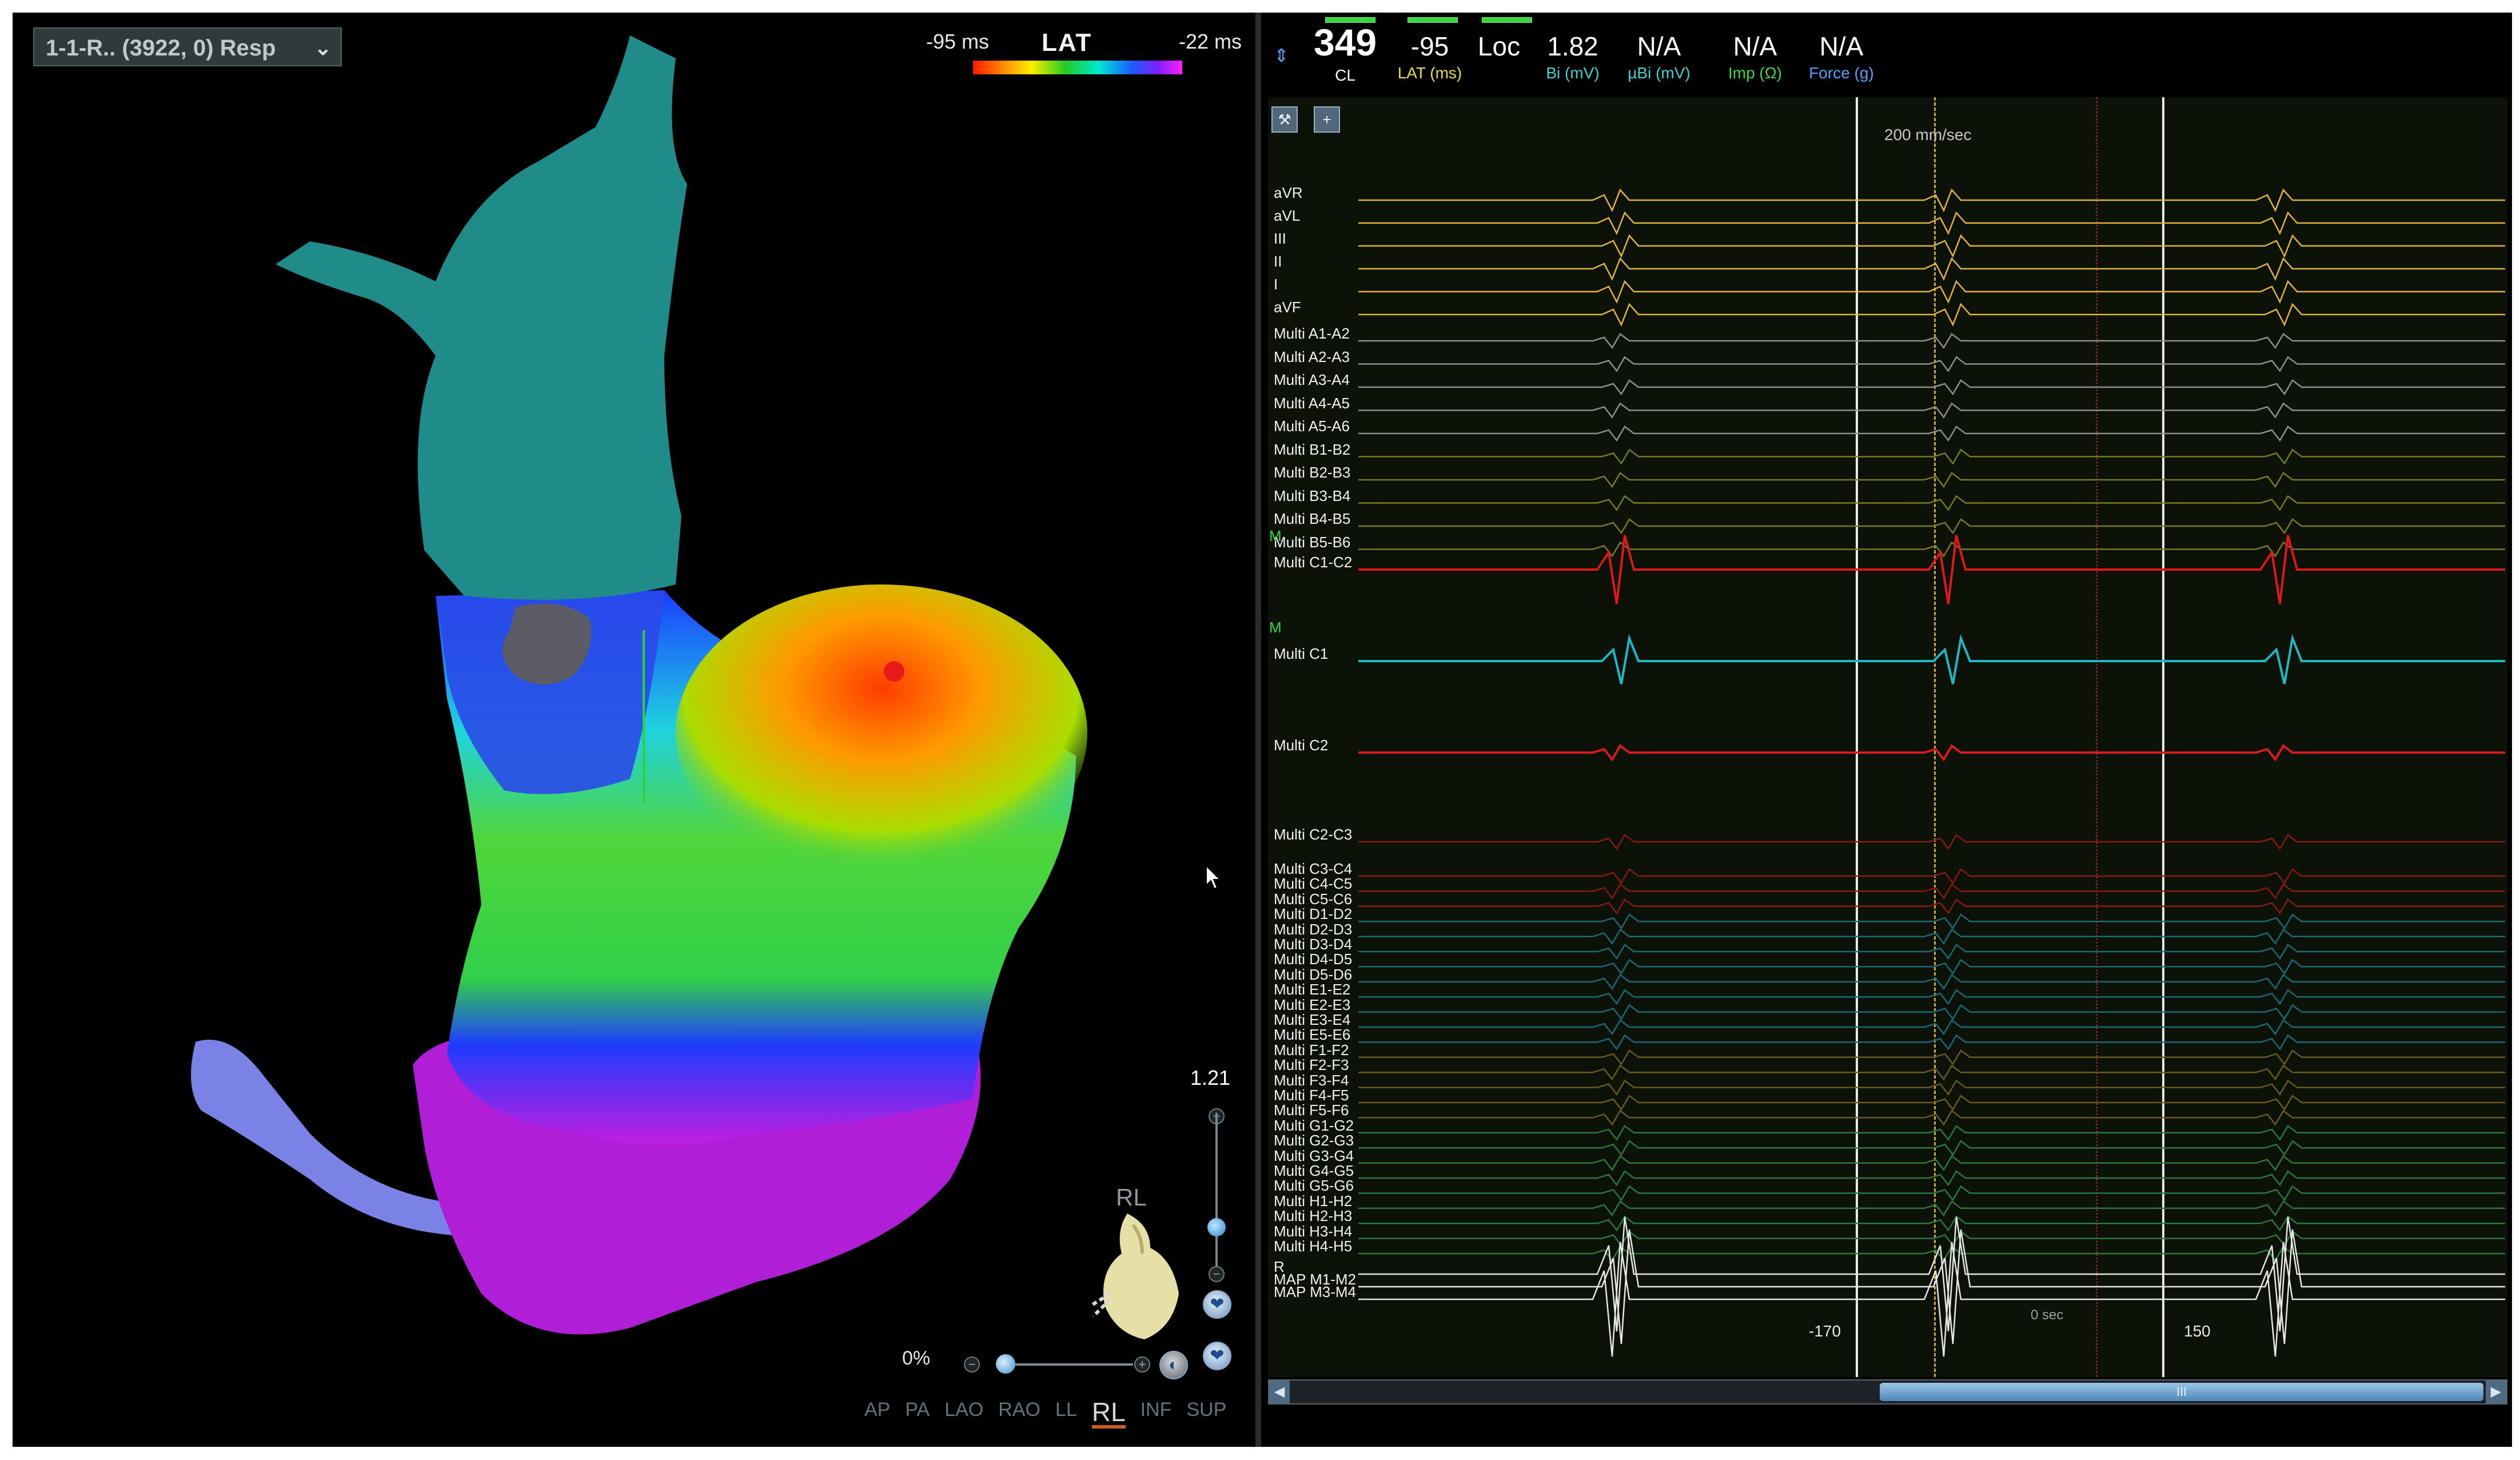 This screenshot has width=2520, height=1460. Describe the element at coordinates (1312, 495) in the screenshot. I see `channel-label: Multi B3-B4` at that location.